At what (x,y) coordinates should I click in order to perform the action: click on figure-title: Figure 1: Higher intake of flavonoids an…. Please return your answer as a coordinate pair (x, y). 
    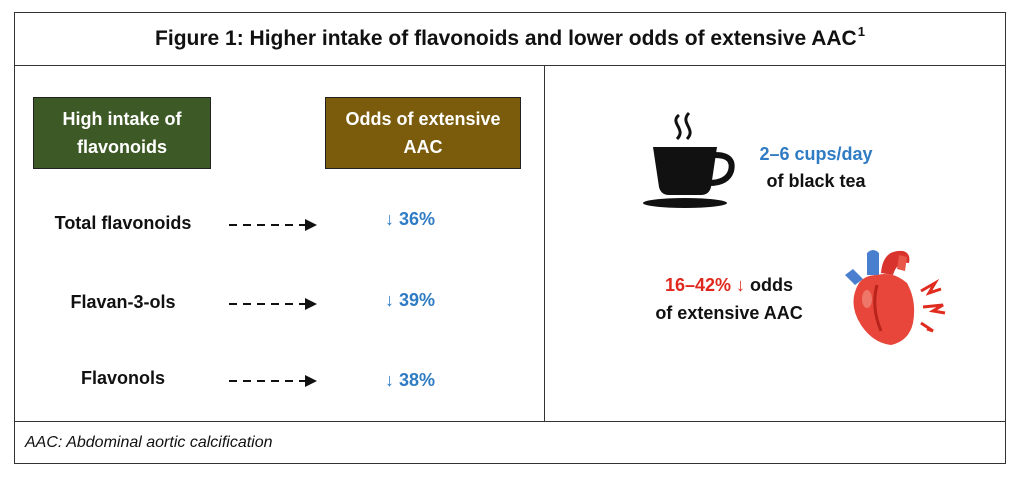
    Looking at the image, I should click on (510, 39).